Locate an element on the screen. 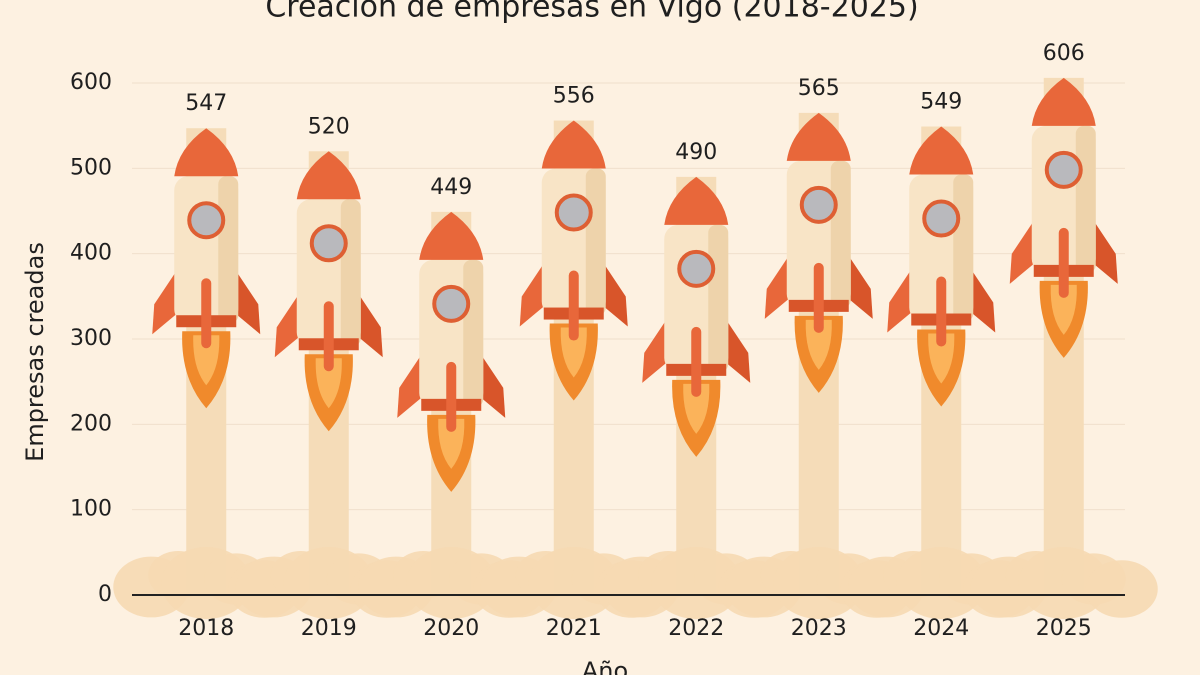 This screenshot has width=1200, height=675. y-axis-label: Empresas creadas is located at coordinates (35, 352).